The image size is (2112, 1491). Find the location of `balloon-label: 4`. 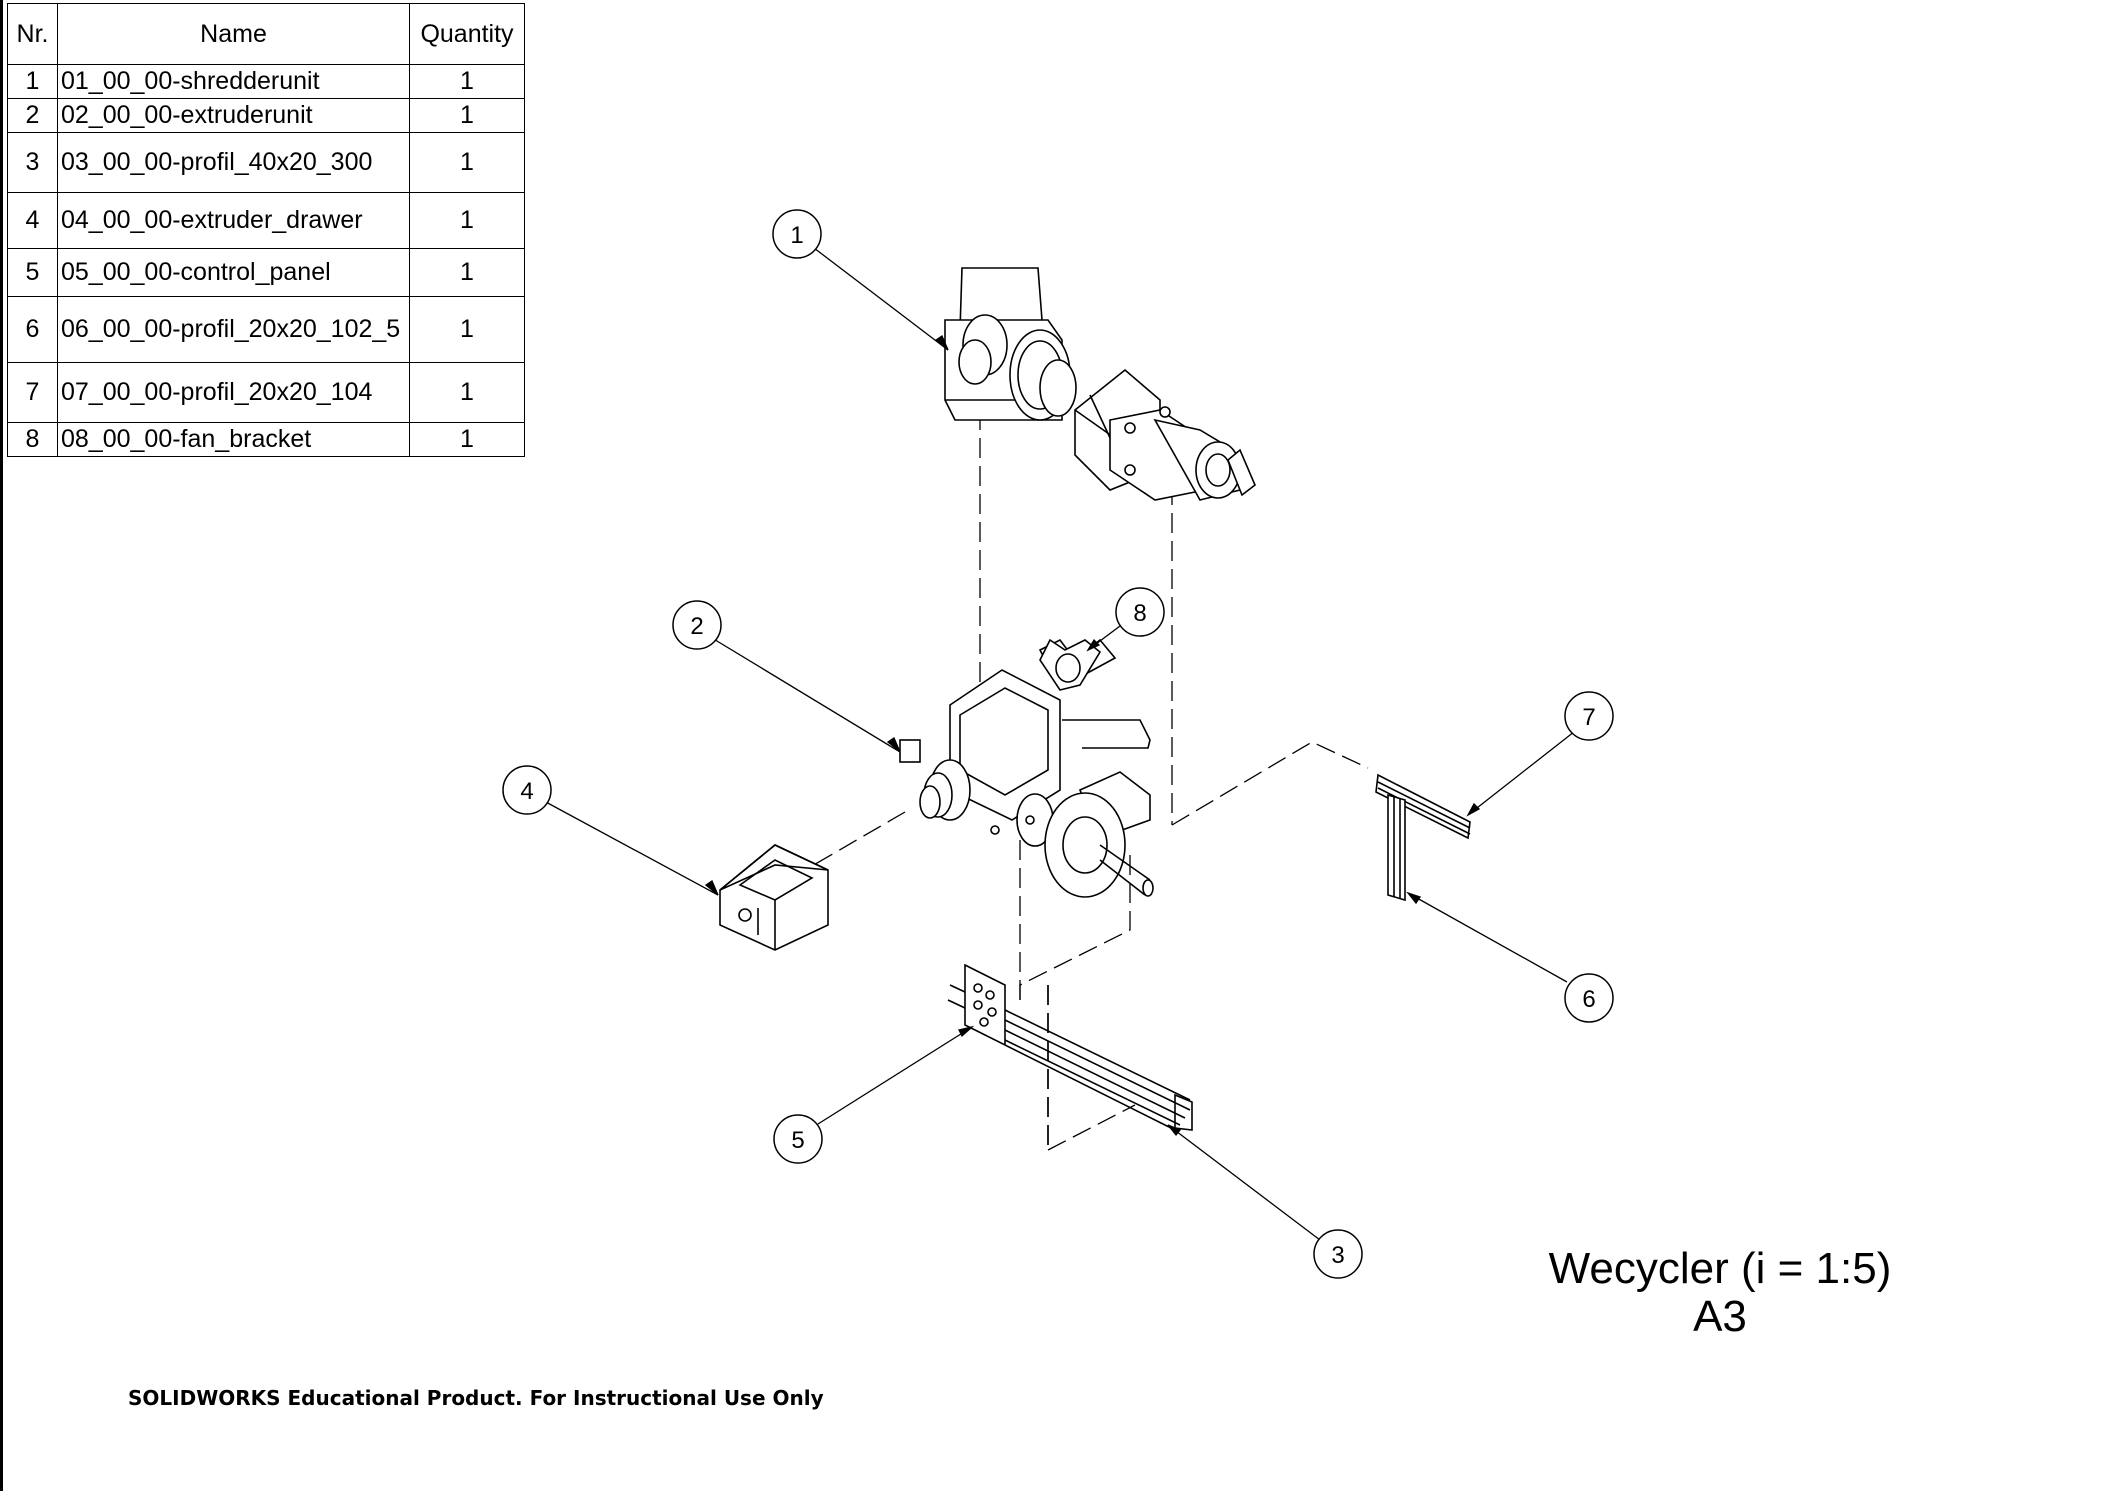

balloon-label: 4 is located at coordinates (526, 791).